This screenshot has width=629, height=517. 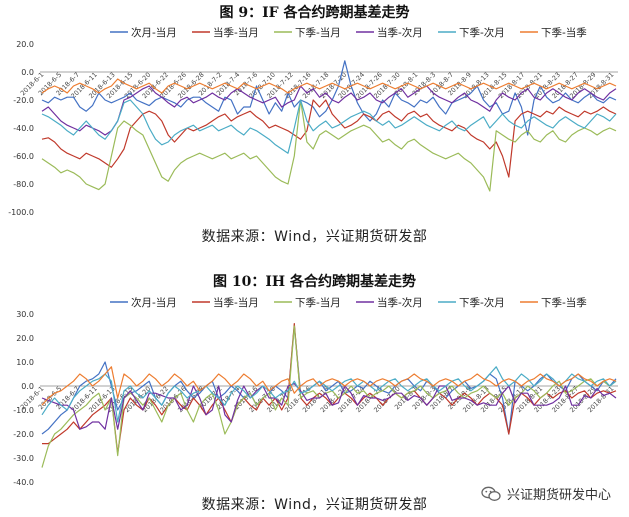 What do you see at coordinates (314, 13) in the screenshot?
I see `figure-9-title: 图 9：IF 各合约跨期基差走势` at bounding box center [314, 13].